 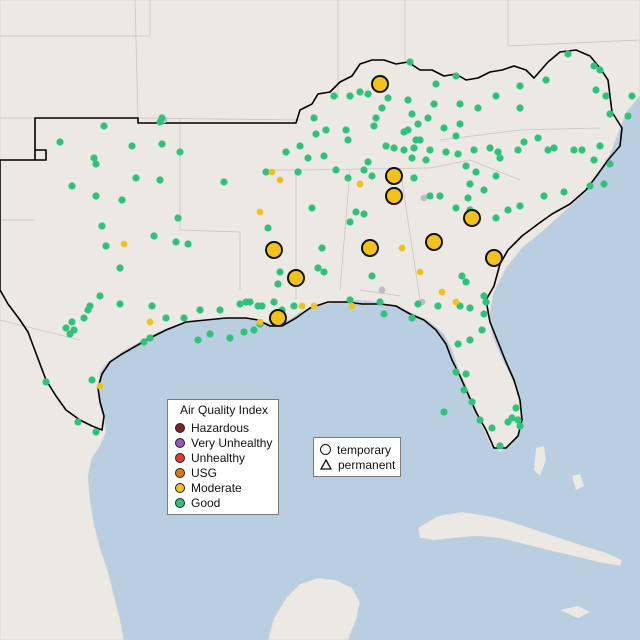 What do you see at coordinates (197, 502) in the screenshot?
I see `legend-item-good: Good` at bounding box center [197, 502].